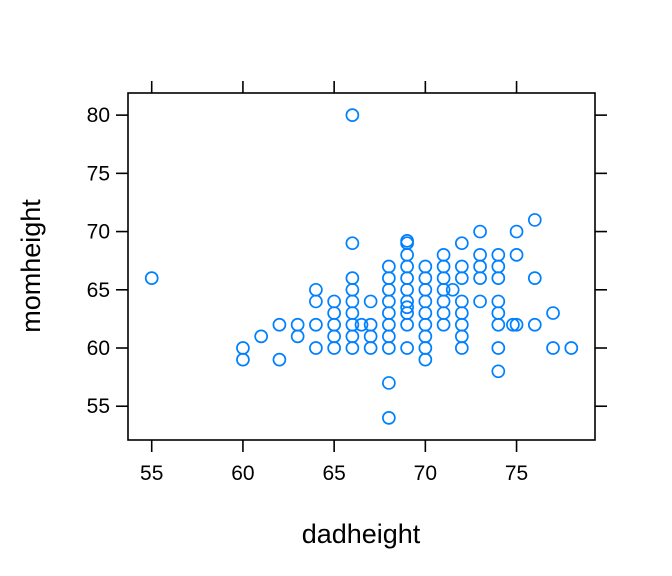 The image size is (672, 576). What do you see at coordinates (151, 473) in the screenshot?
I see `x-tick-label: 55` at bounding box center [151, 473].